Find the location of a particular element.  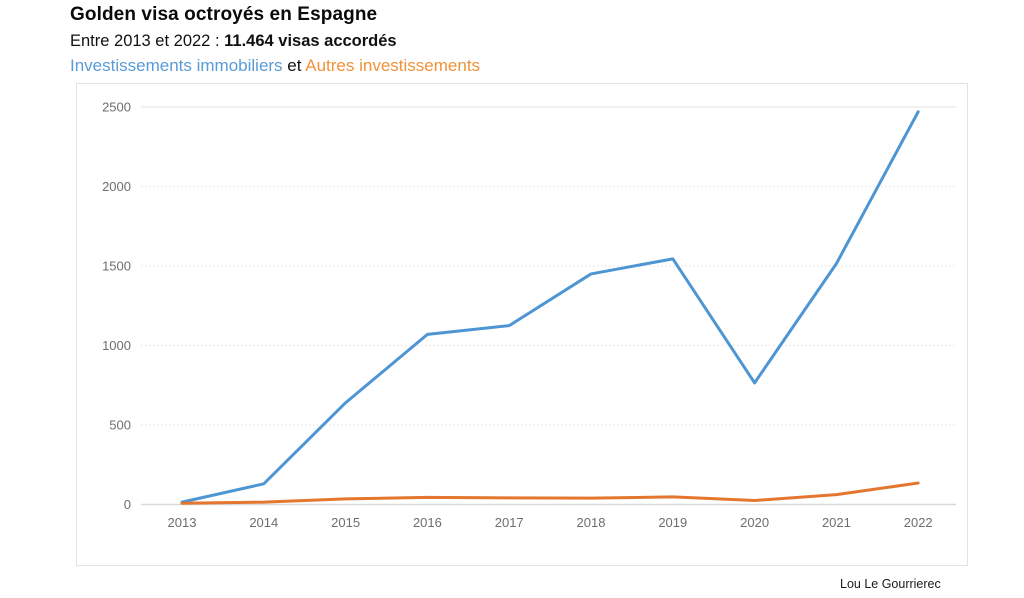

x-tick-label: 2019 is located at coordinates (672, 522).